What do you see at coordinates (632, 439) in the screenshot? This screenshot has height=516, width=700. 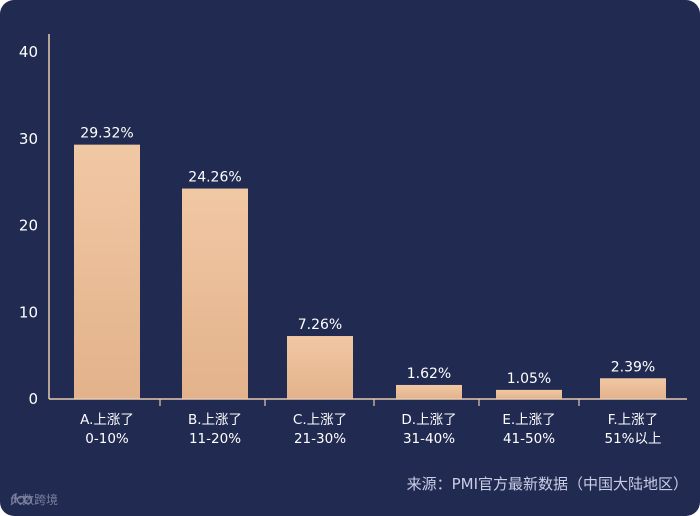 I see `x-tick-label: 51%以上` at bounding box center [632, 439].